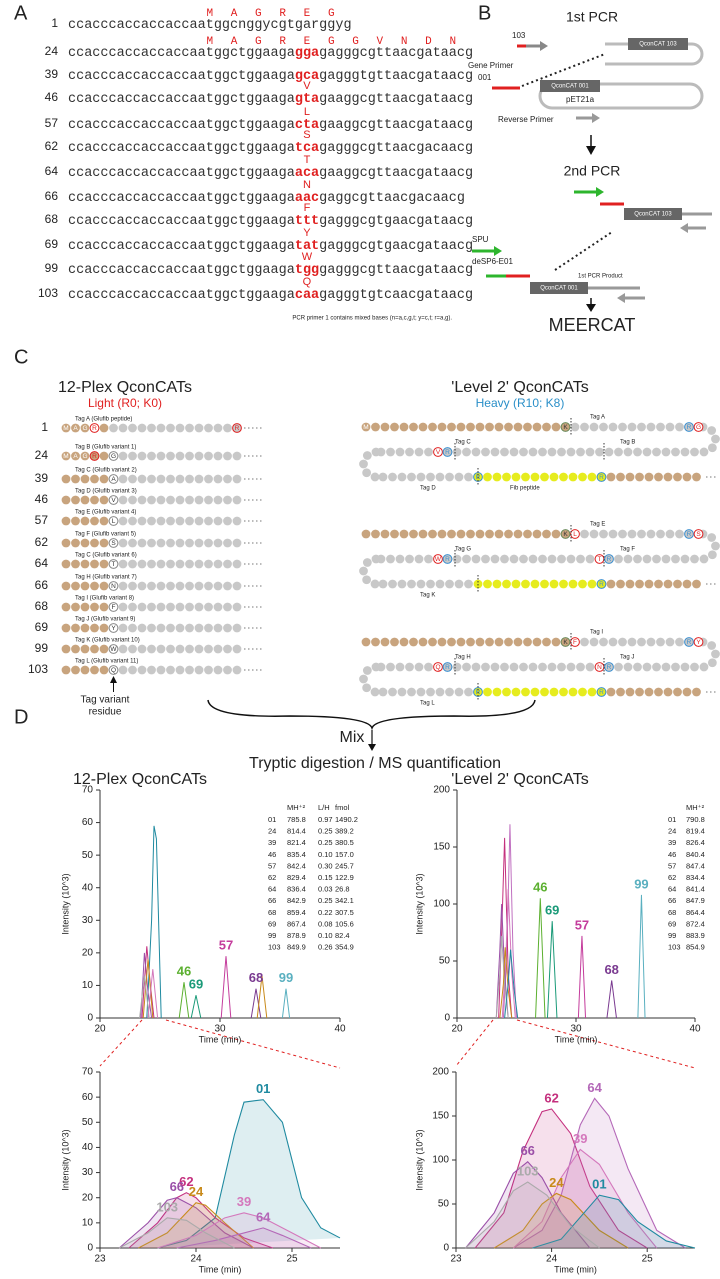  I want to click on table-cell: 39, so click(672, 842).